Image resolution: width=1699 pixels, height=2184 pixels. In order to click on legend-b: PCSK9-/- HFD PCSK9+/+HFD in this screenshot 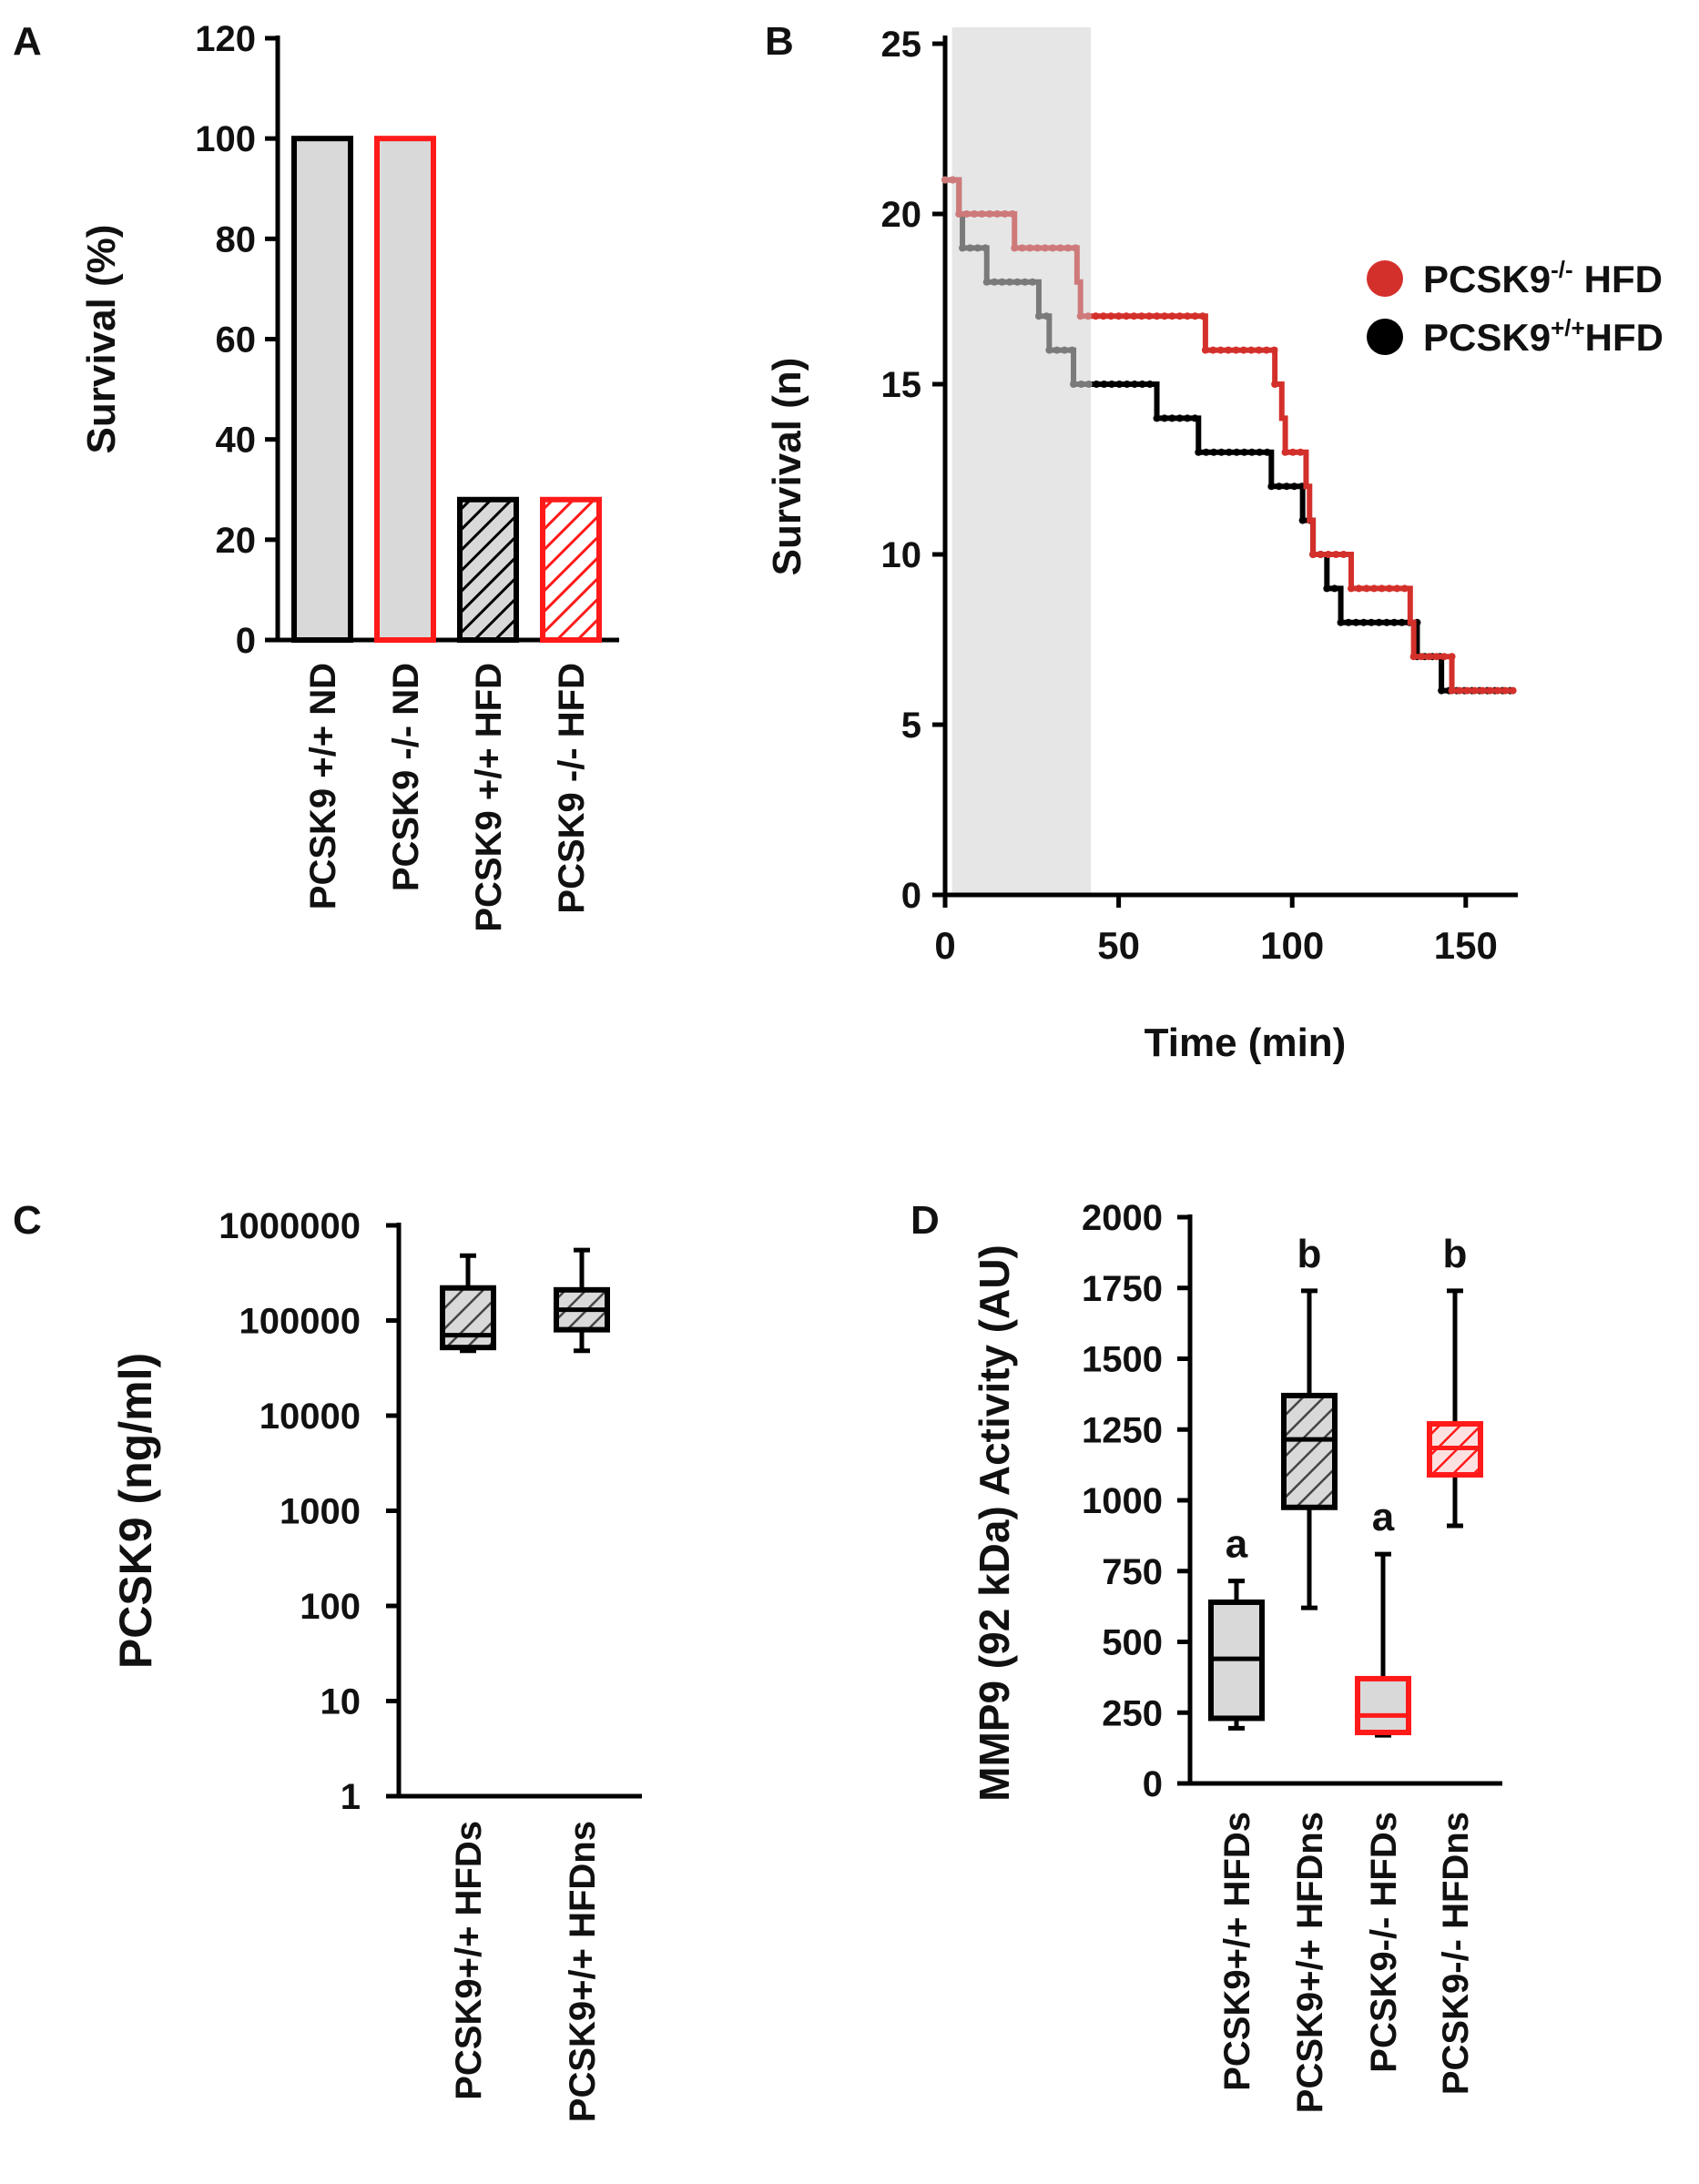, I will do `click(1515, 308)`.